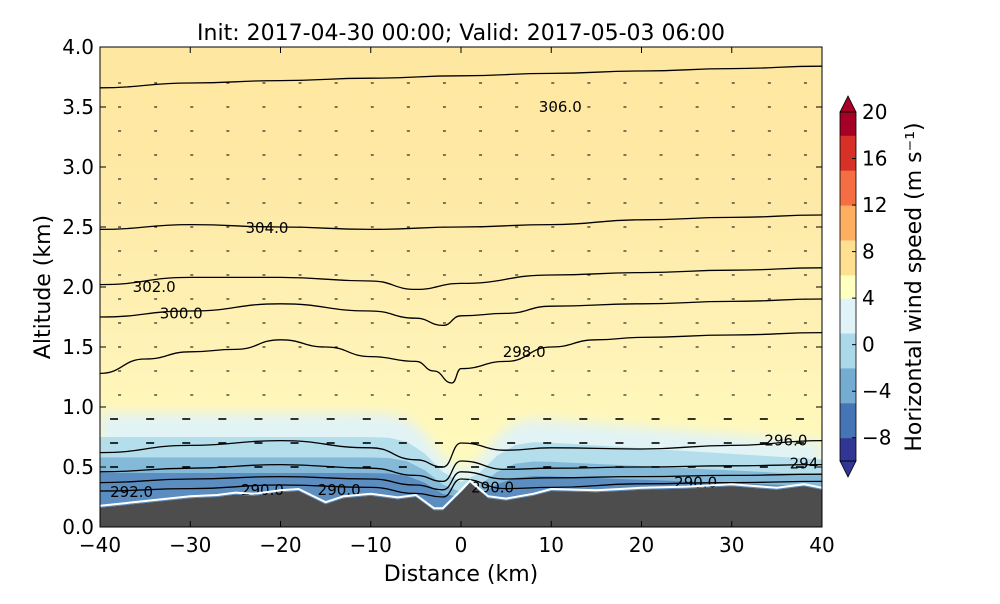  I want to click on contour-label: 296.0, so click(785, 441).